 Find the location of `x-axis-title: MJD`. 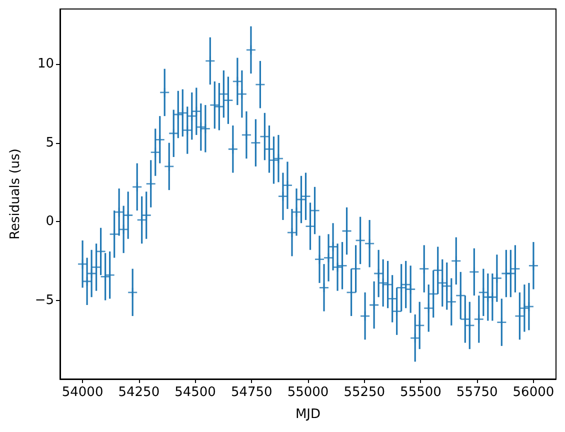

x-axis-title: MJD is located at coordinates (308, 414).